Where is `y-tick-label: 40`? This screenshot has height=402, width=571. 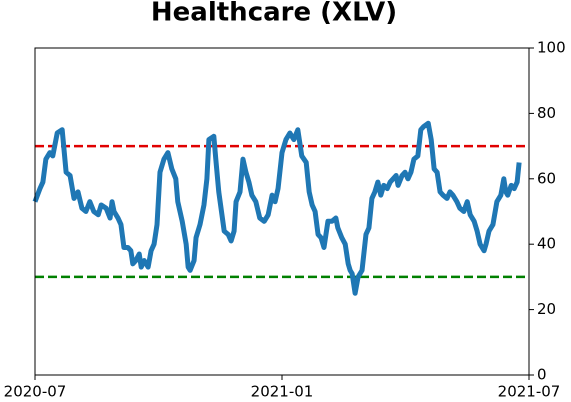
y-tick-label: 40 is located at coordinates (546, 244).